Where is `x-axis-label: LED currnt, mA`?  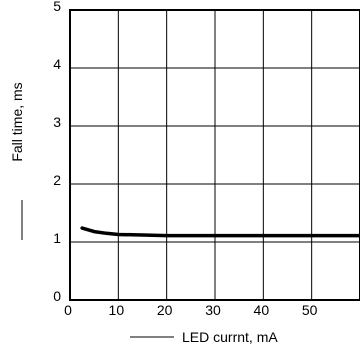
x-axis-label: LED currnt, mA is located at coordinates (230, 337).